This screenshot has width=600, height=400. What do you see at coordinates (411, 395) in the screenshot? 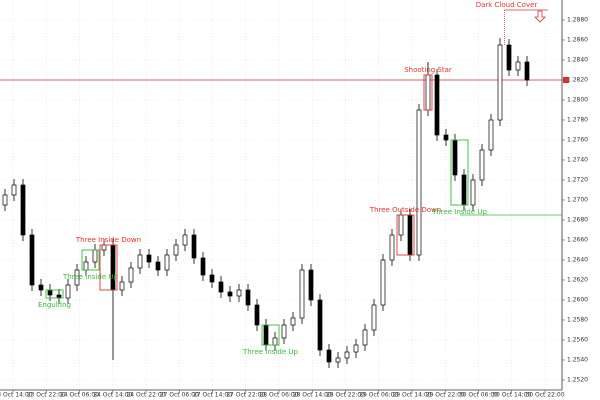
I see `x-tick-label: 29 Oct 14:00` at bounding box center [411, 395].